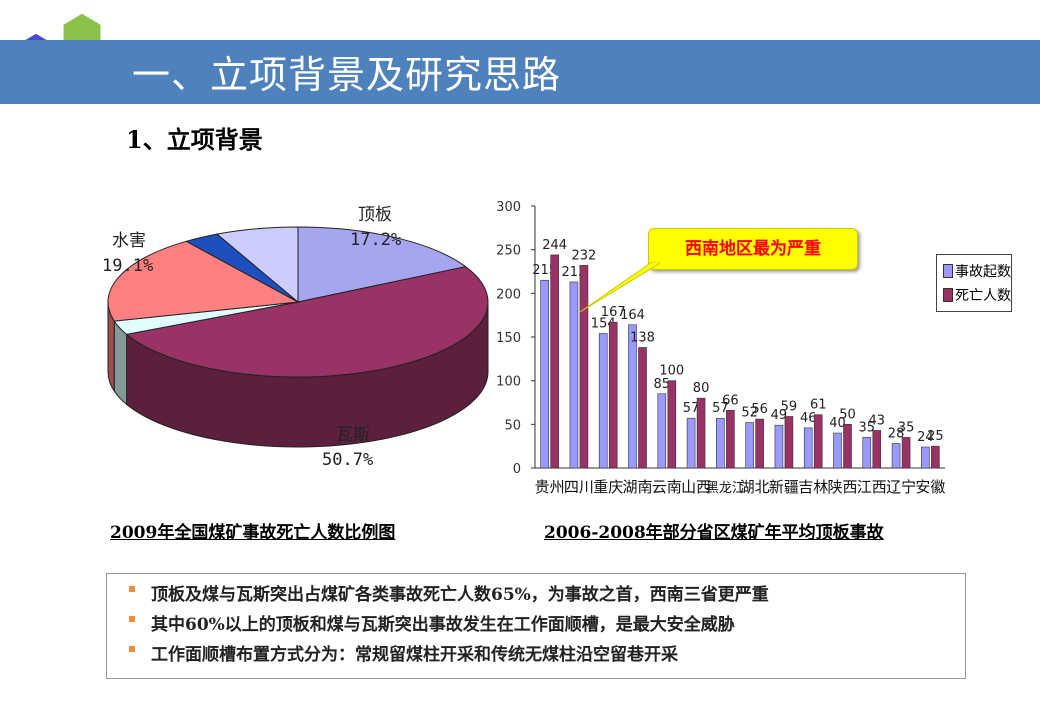  I want to click on note-text: 工作面顺槽布置方式分为：常规留煤柱开采和传统无煤柱沿空留巷开采, so click(414, 655).